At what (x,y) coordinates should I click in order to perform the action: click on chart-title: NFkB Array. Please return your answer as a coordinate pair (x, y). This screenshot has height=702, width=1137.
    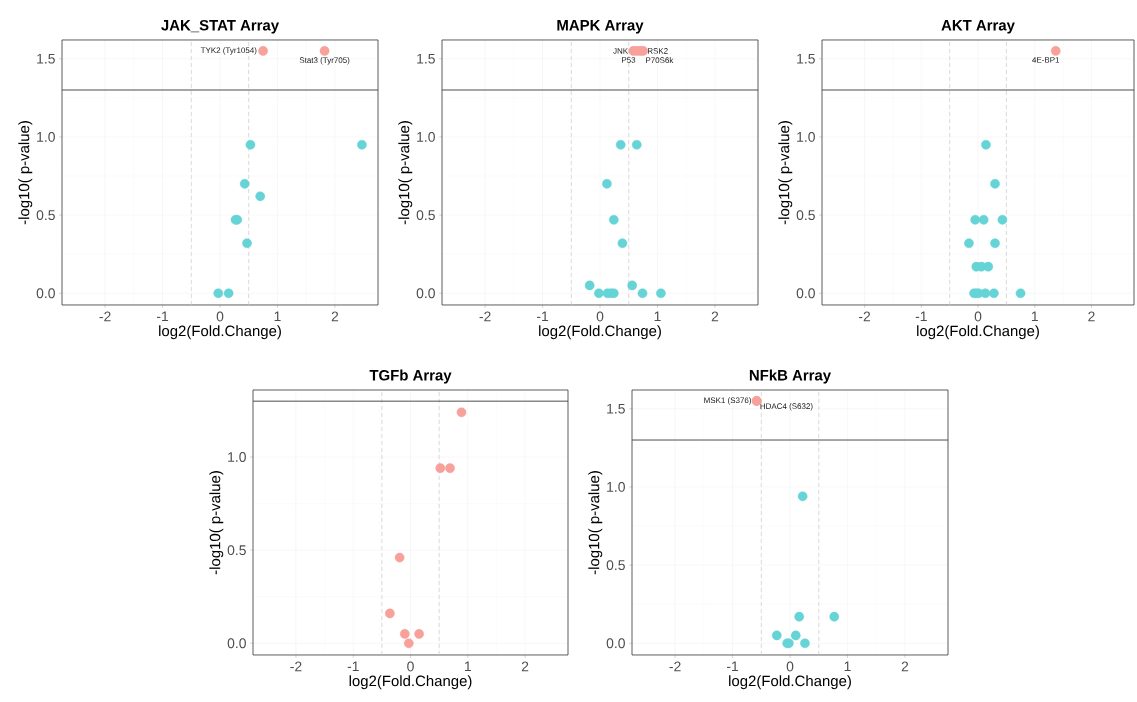
    Looking at the image, I should click on (790, 376).